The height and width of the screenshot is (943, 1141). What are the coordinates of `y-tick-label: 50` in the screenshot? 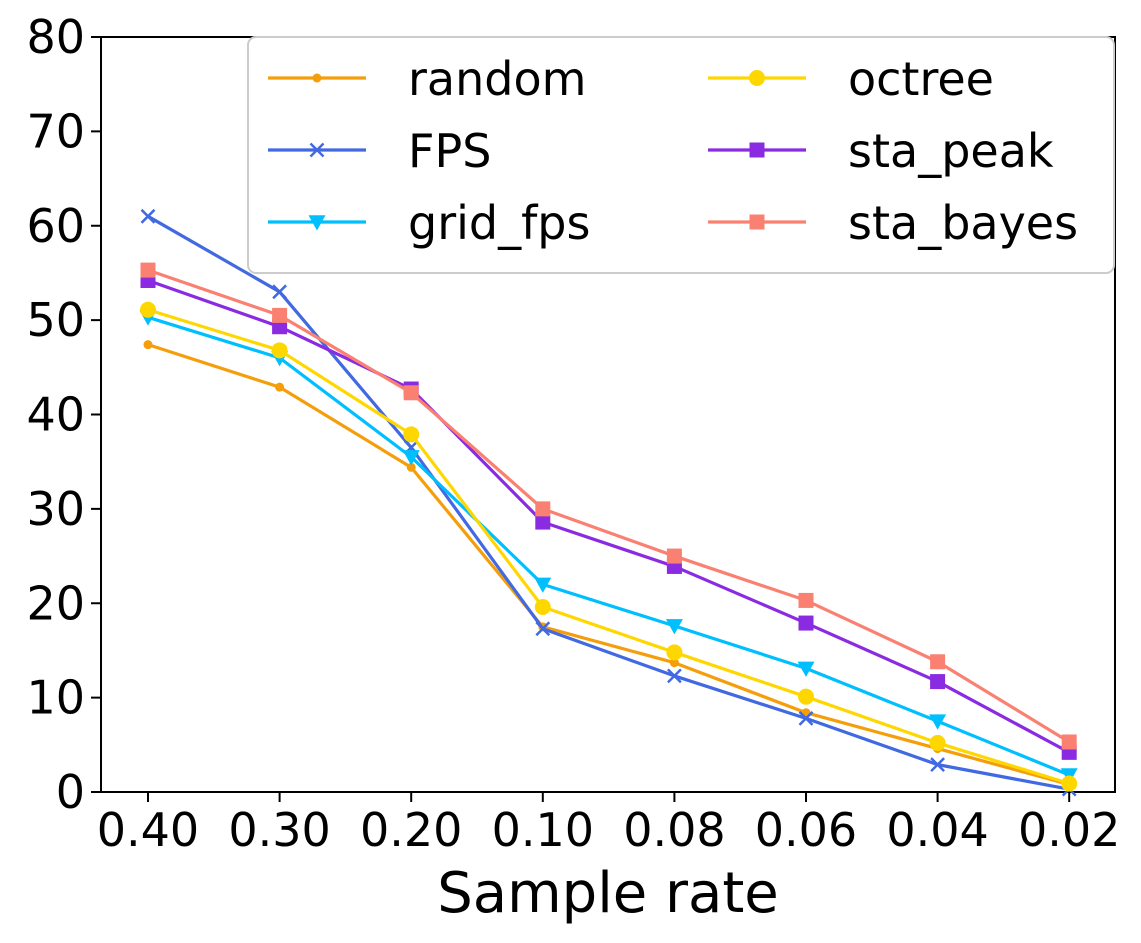 It's located at (55, 320).